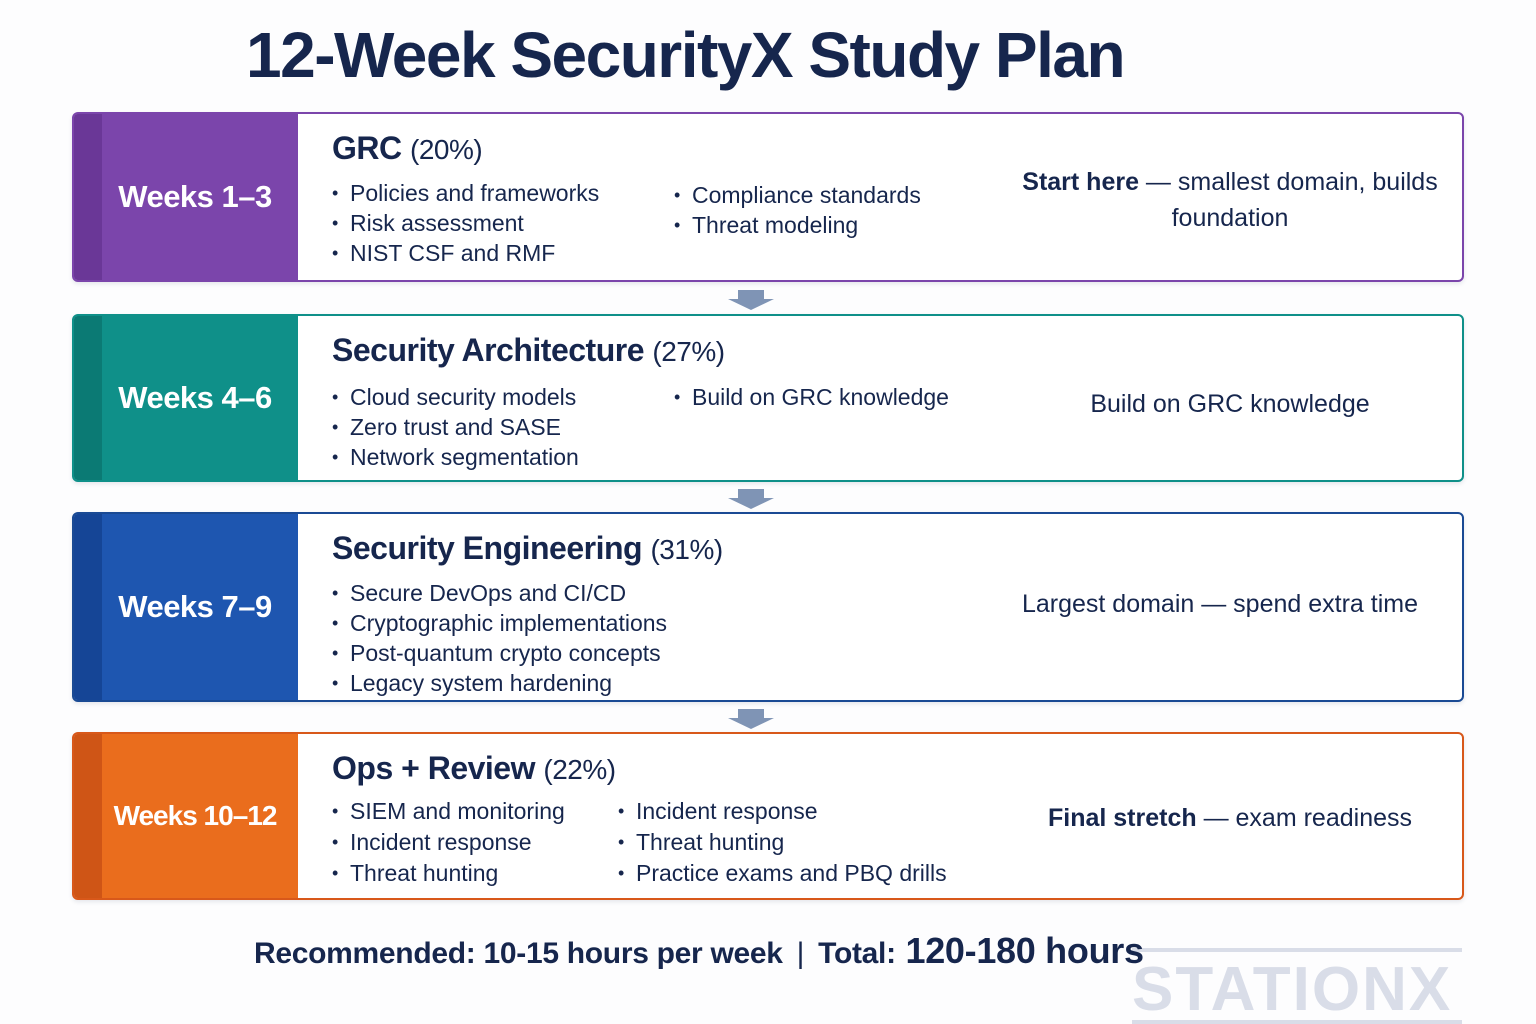 The width and height of the screenshot is (1536, 1024). Describe the element at coordinates (448, 811) in the screenshot. I see `topic-item: SIEM and monitoring` at that location.